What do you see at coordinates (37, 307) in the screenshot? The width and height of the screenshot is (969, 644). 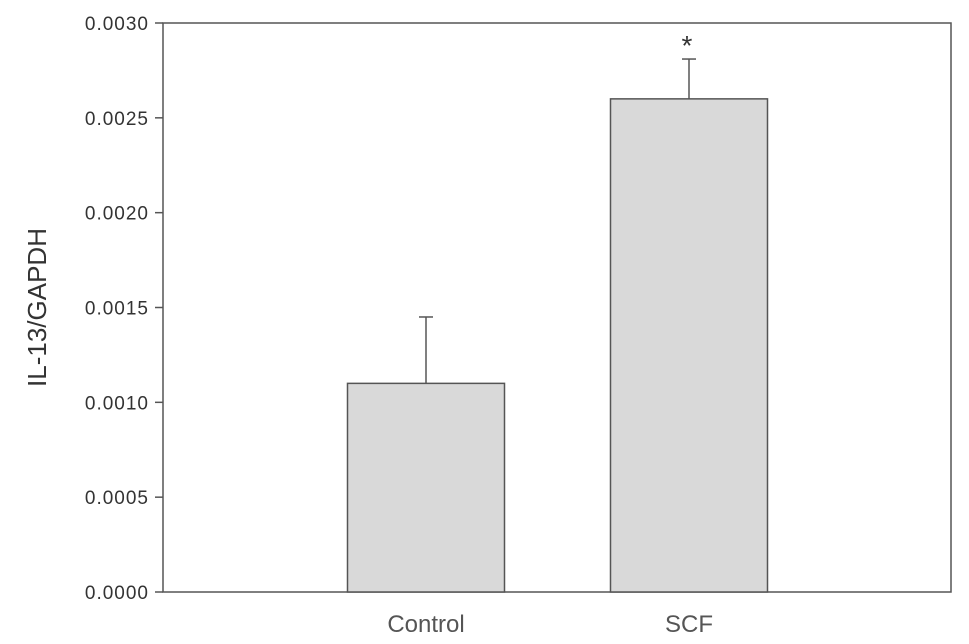 I see `y-axis-title: IL-13/GAPDH` at bounding box center [37, 307].